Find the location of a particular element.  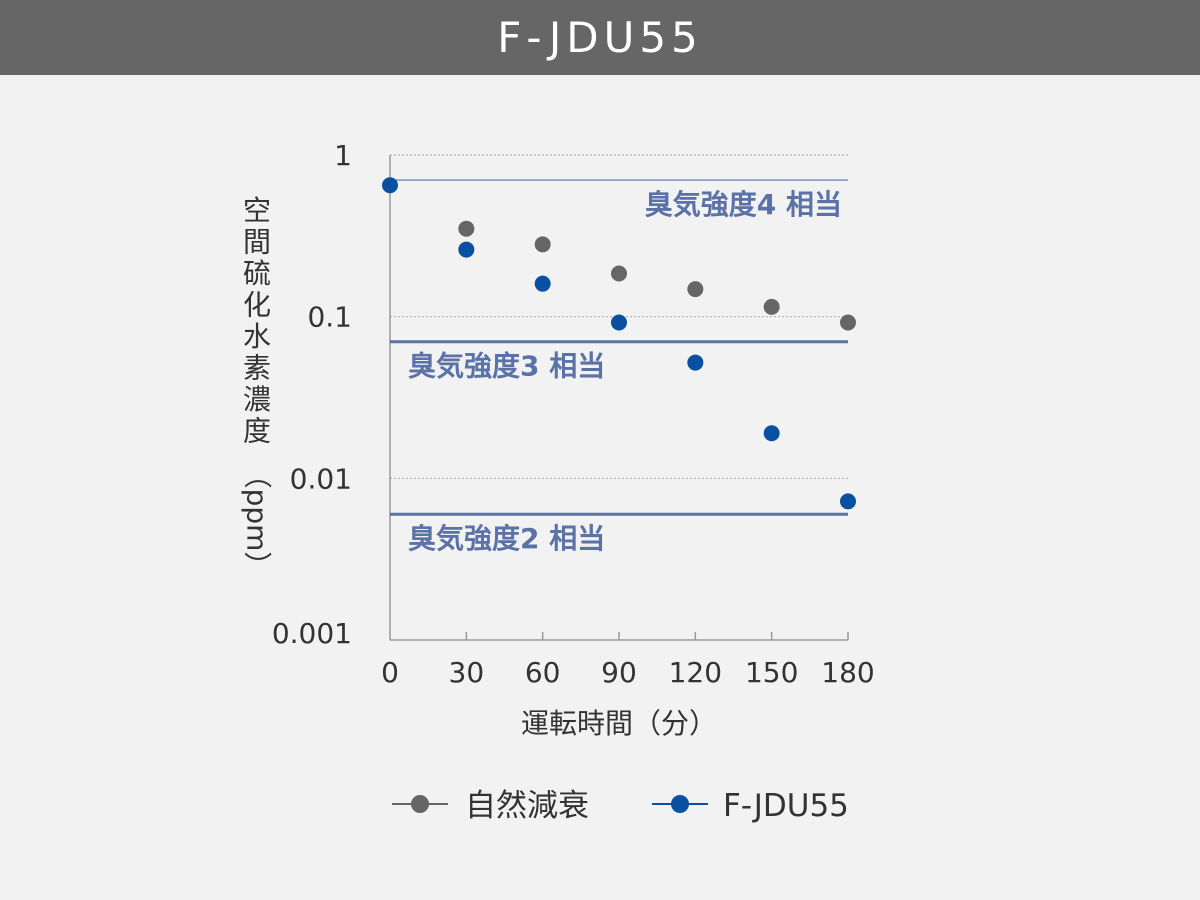

reference-line-label: 臭気強度3 相当 is located at coordinates (506, 366).